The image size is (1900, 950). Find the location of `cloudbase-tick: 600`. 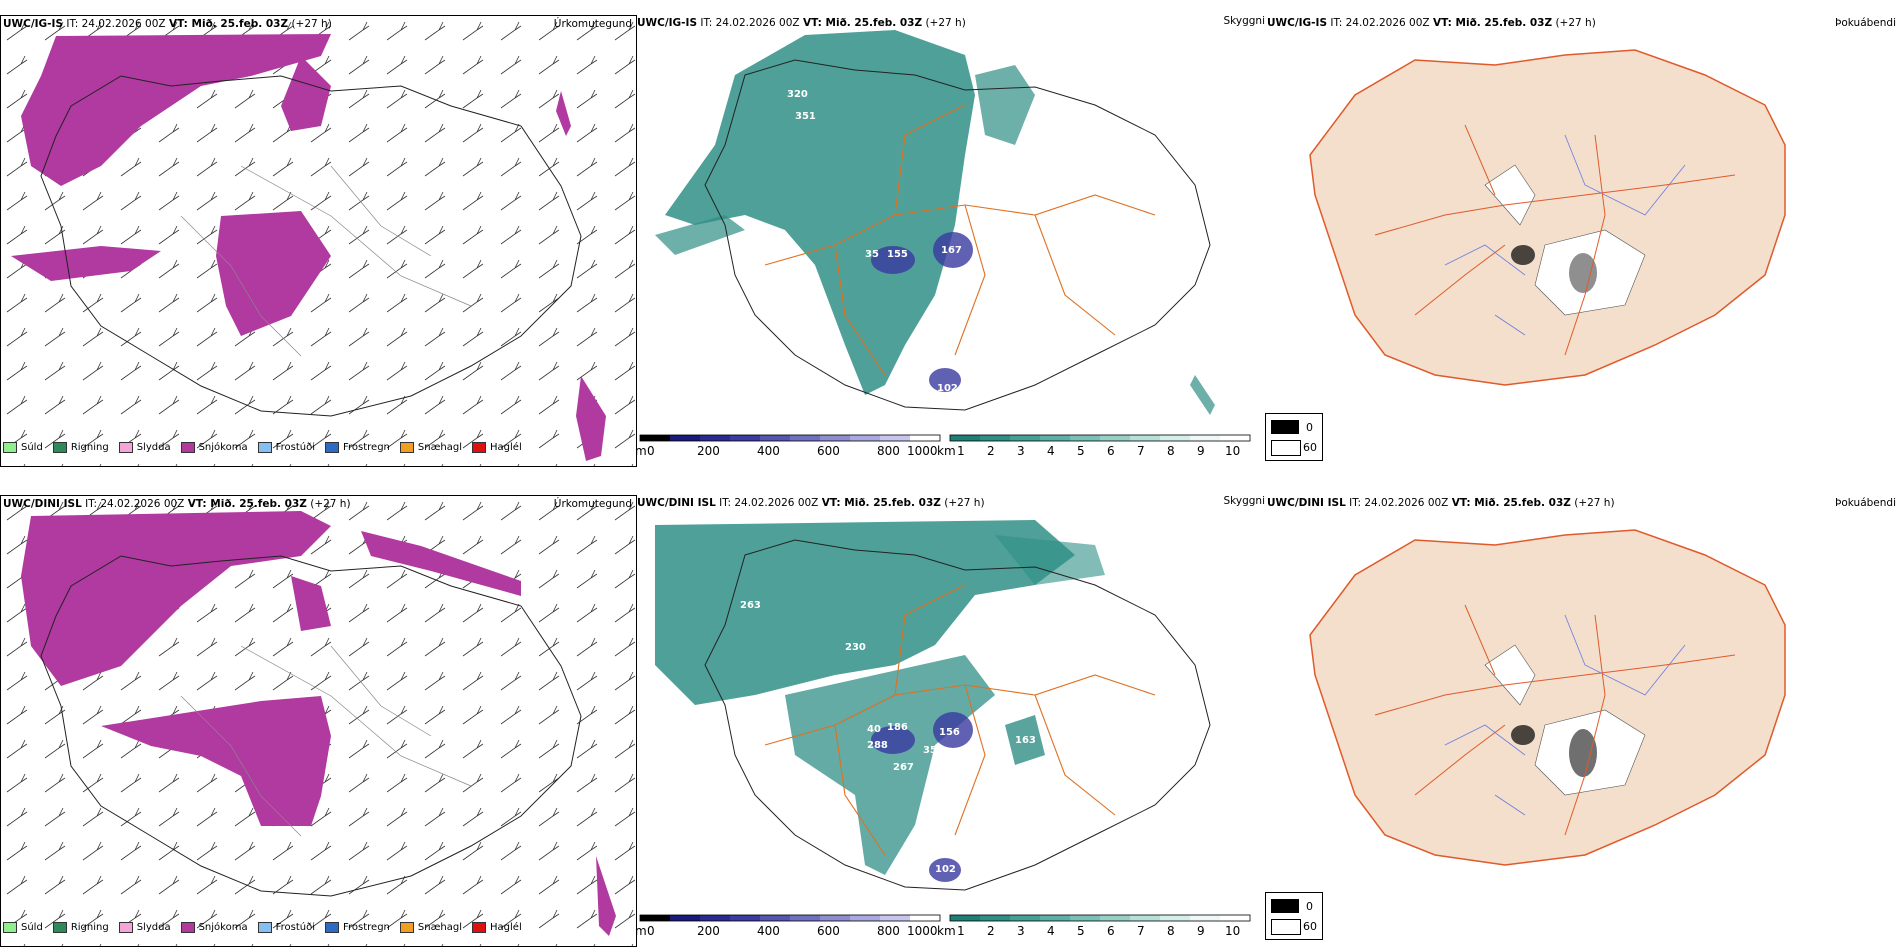

cloudbase-tick: 600 is located at coordinates (828, 931).